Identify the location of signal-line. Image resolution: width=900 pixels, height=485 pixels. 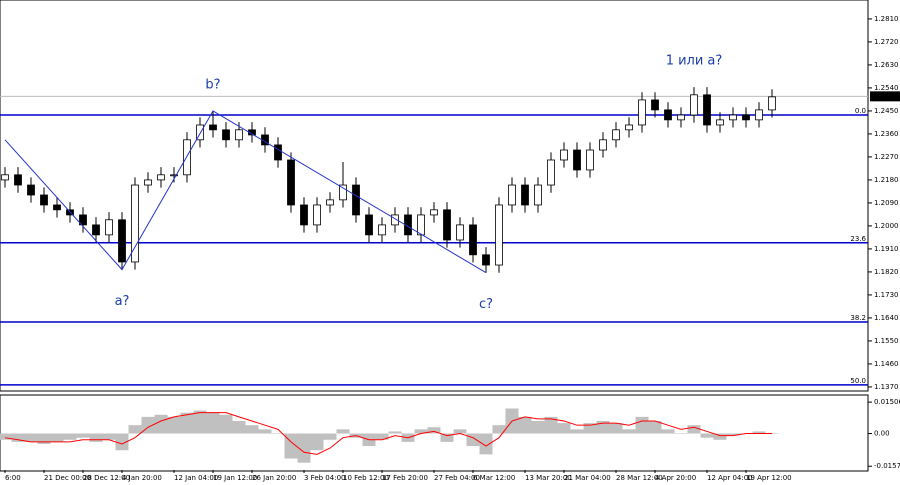
(388, 433).